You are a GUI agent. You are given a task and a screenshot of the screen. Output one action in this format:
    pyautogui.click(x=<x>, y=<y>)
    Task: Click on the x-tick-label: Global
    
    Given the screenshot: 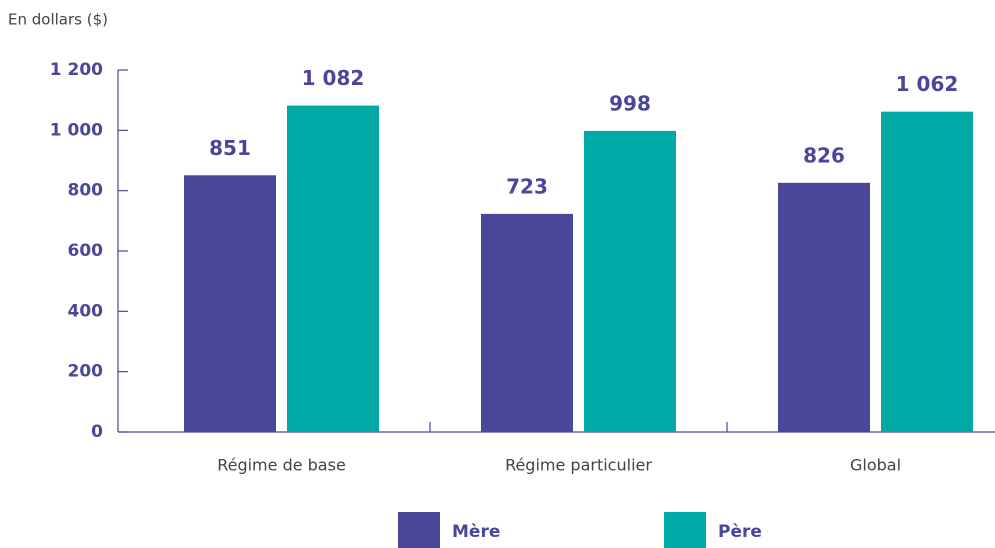 What is the action you would take?
    pyautogui.click(x=875, y=465)
    